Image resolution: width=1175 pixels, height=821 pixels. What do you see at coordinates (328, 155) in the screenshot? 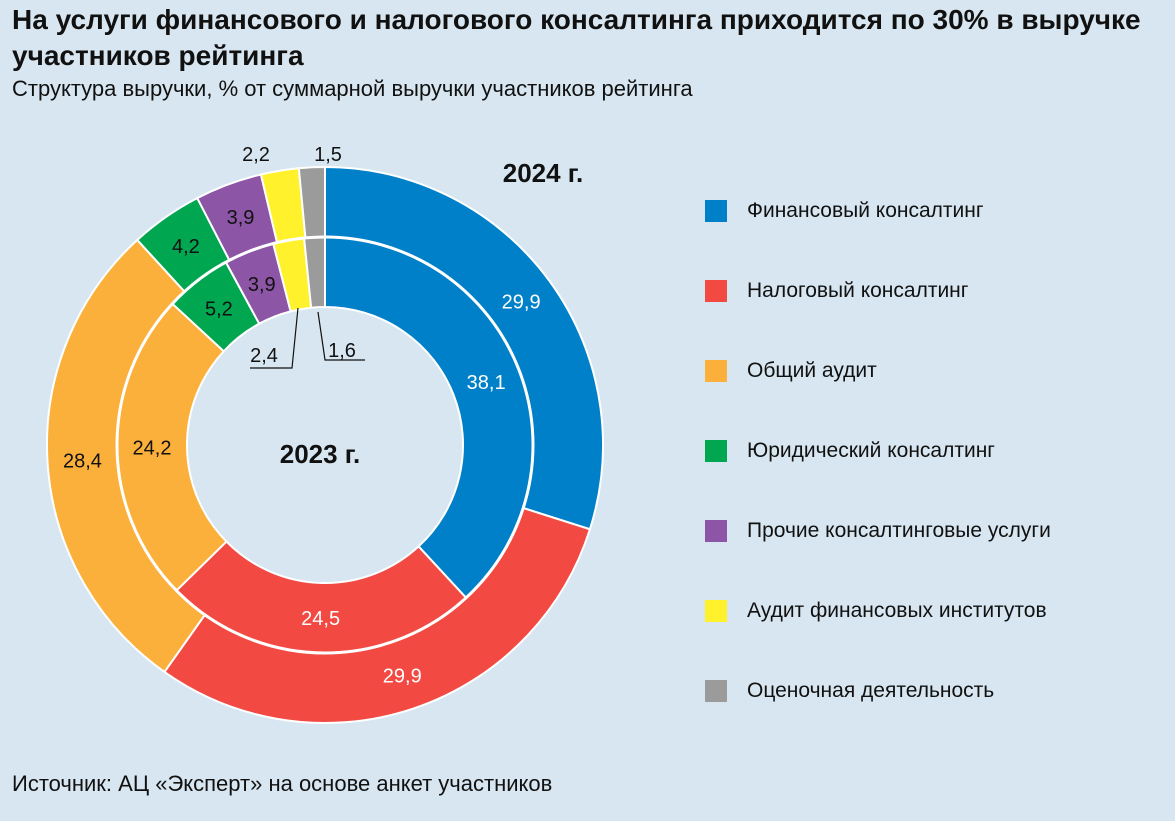
I see `value-label: 1,5` at bounding box center [328, 155].